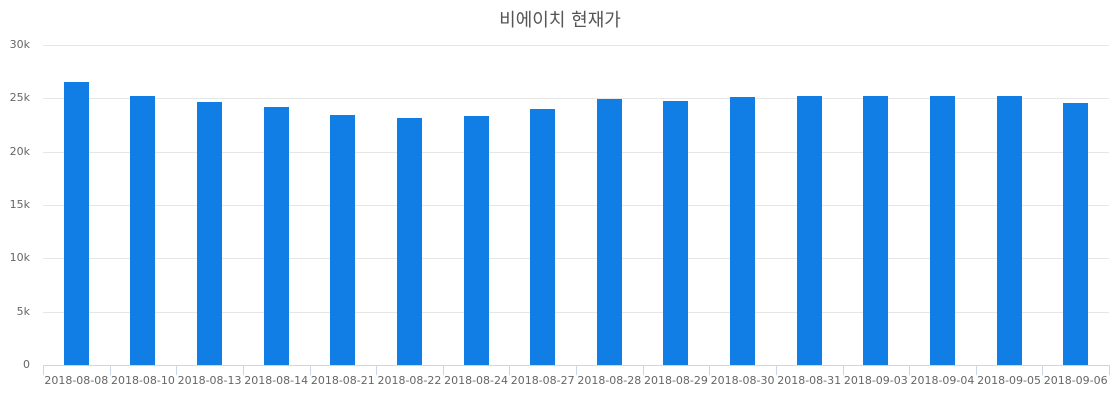  What do you see at coordinates (476, 380) in the screenshot?
I see `x-tick-label: 2018-08-24` at bounding box center [476, 380].